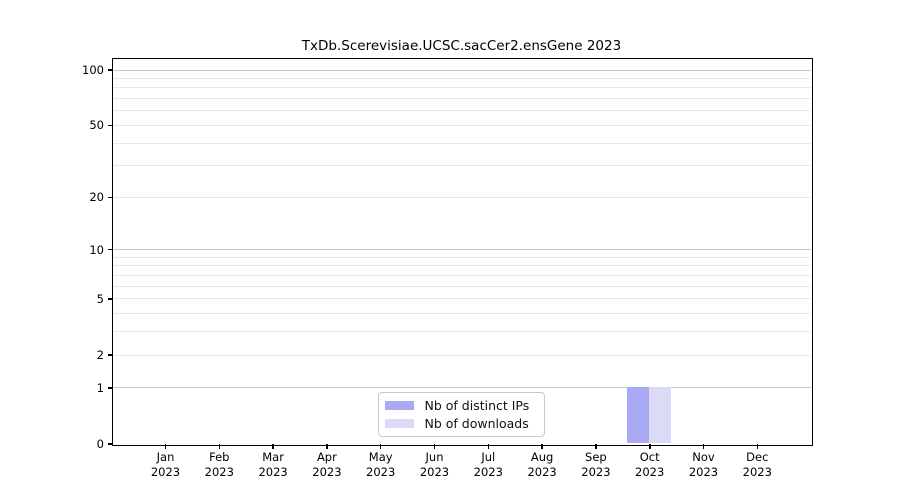  What do you see at coordinates (93, 70) in the screenshot?
I see `y-tick-label-100: 100` at bounding box center [93, 70].